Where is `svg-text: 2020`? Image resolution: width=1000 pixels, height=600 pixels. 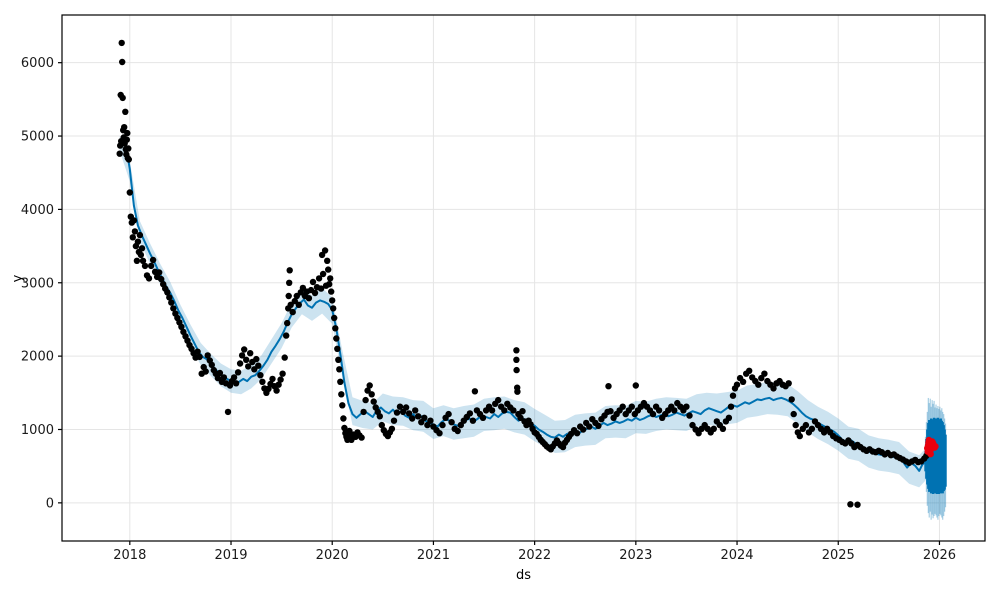
svg-text: 2020 is located at coordinates (332, 555).